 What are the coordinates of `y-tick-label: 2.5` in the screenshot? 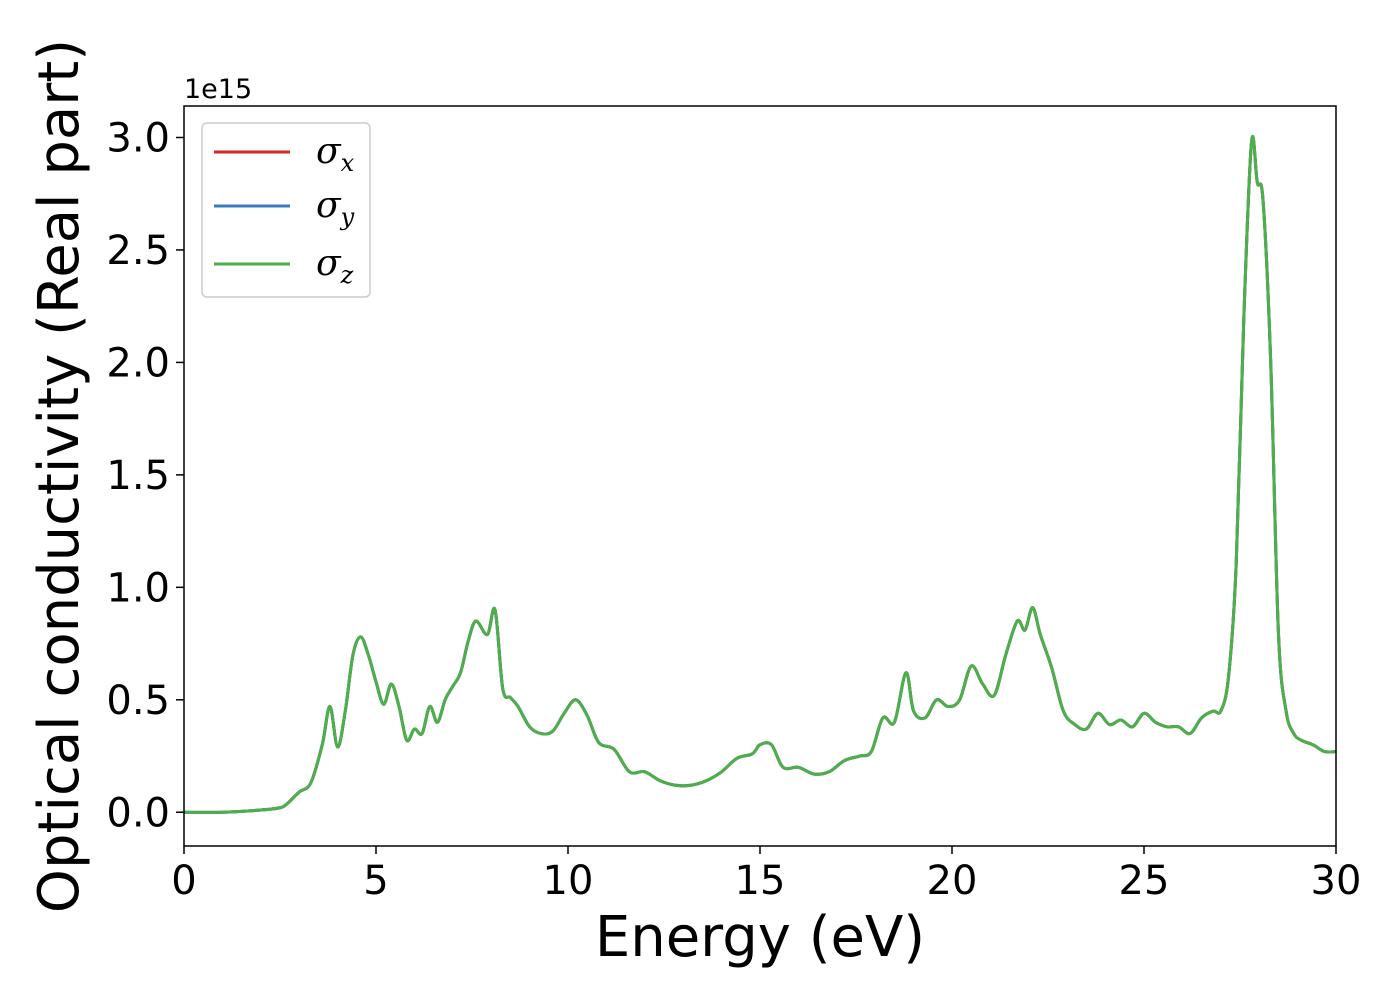 It's located at (138, 251).